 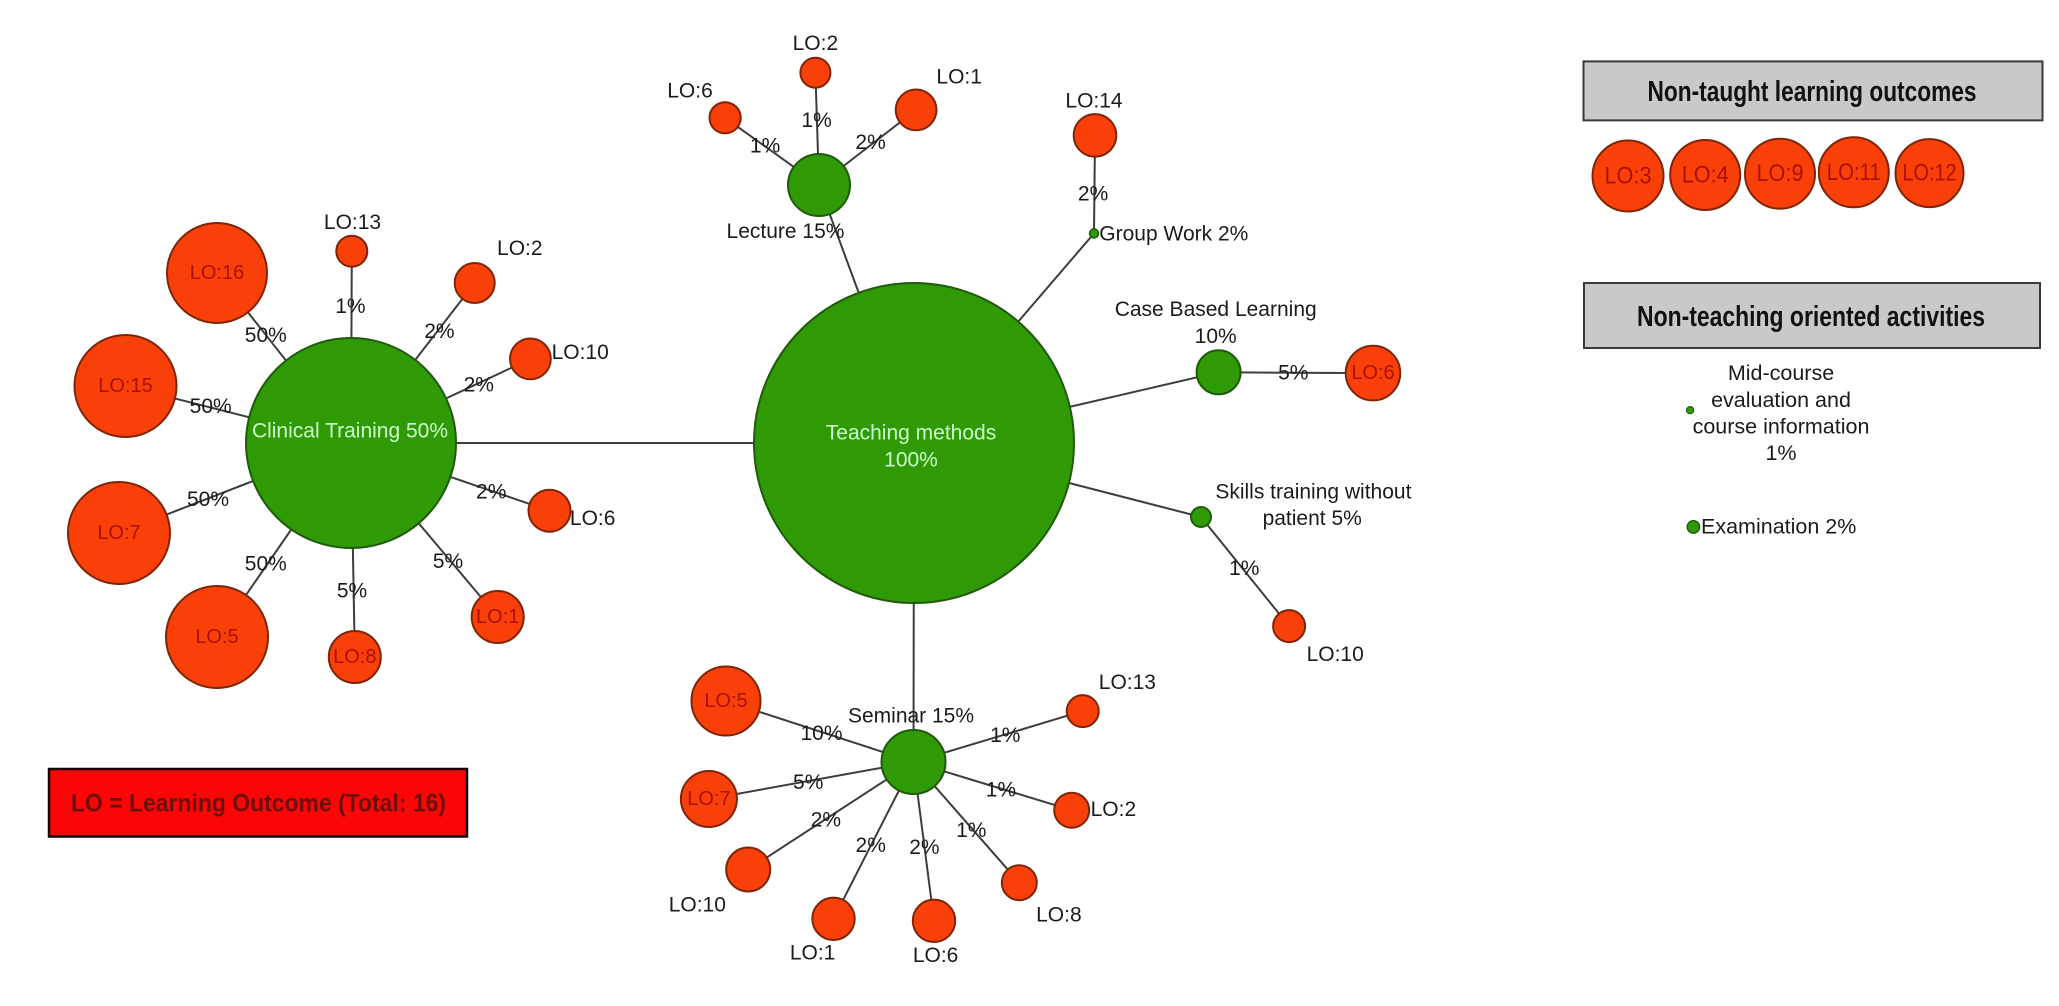 What do you see at coordinates (911, 460) in the screenshot?
I see `svg-text: 100%` at bounding box center [911, 460].